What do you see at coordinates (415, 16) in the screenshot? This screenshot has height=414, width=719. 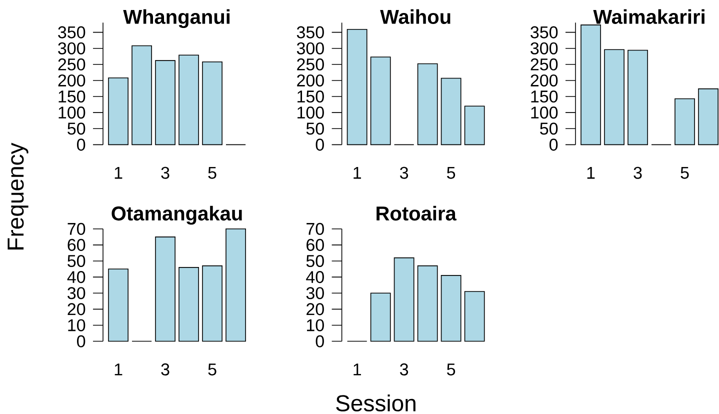 I see `chart-title: Waihou` at bounding box center [415, 16].